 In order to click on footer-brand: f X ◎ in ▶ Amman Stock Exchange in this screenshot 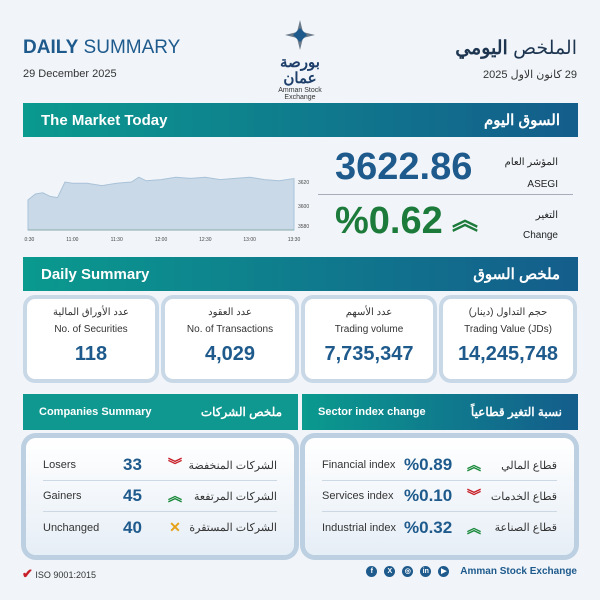, I will do `click(471, 571)`.